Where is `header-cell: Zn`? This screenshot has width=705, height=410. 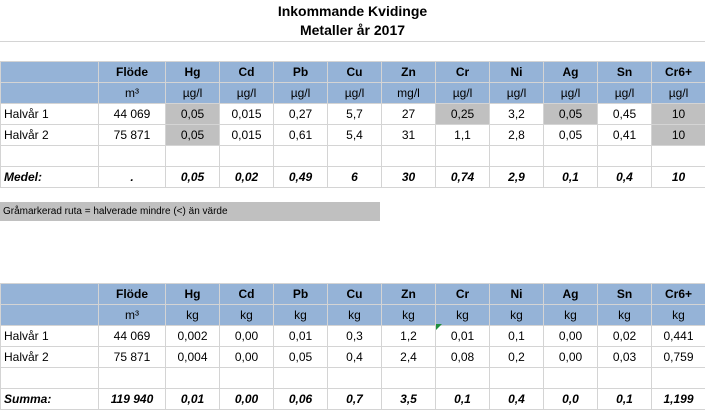
header-cell: Zn is located at coordinates (409, 72).